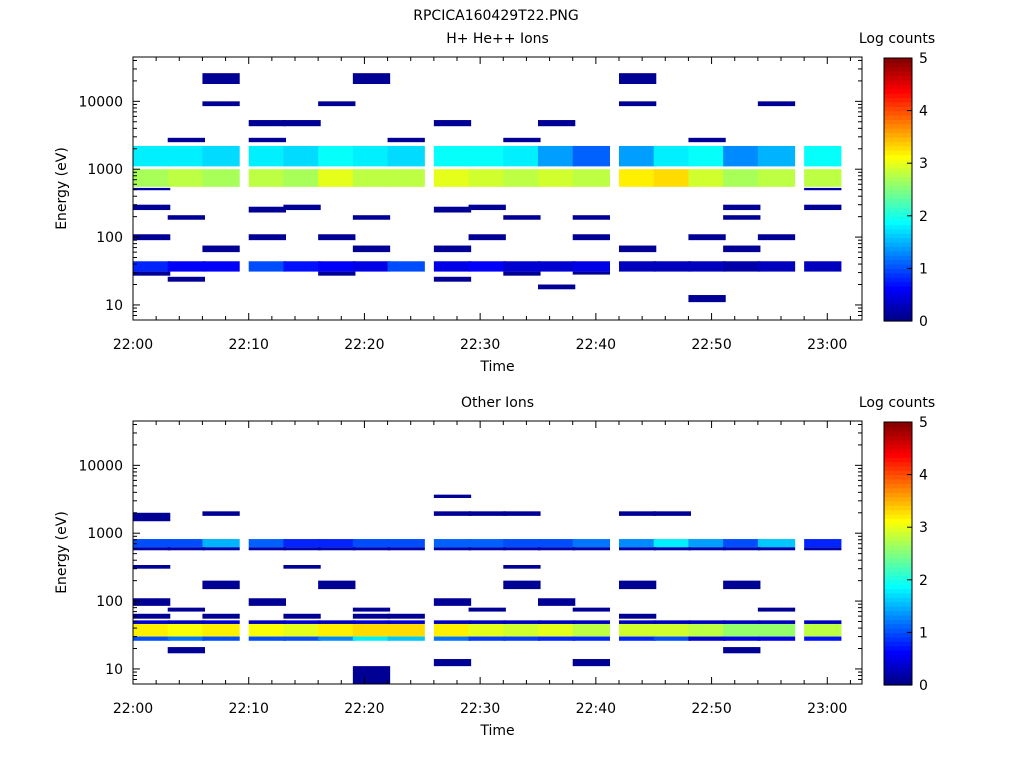 This screenshot has width=1024, height=768. What do you see at coordinates (497, 403) in the screenshot?
I see `panel-title: Other Ions` at bounding box center [497, 403].